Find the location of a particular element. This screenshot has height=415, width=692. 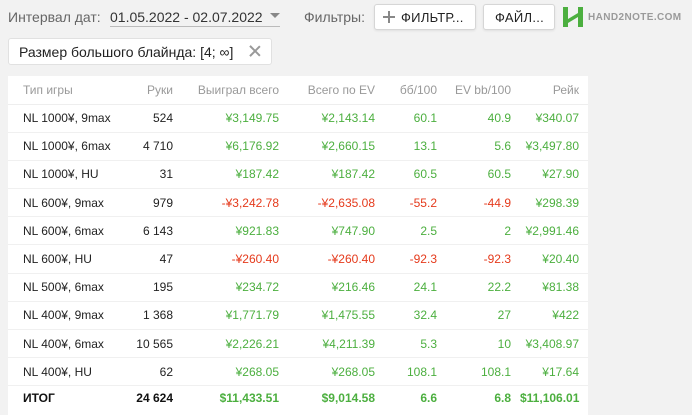

bb100-cell: 5.3 is located at coordinates (415, 344).